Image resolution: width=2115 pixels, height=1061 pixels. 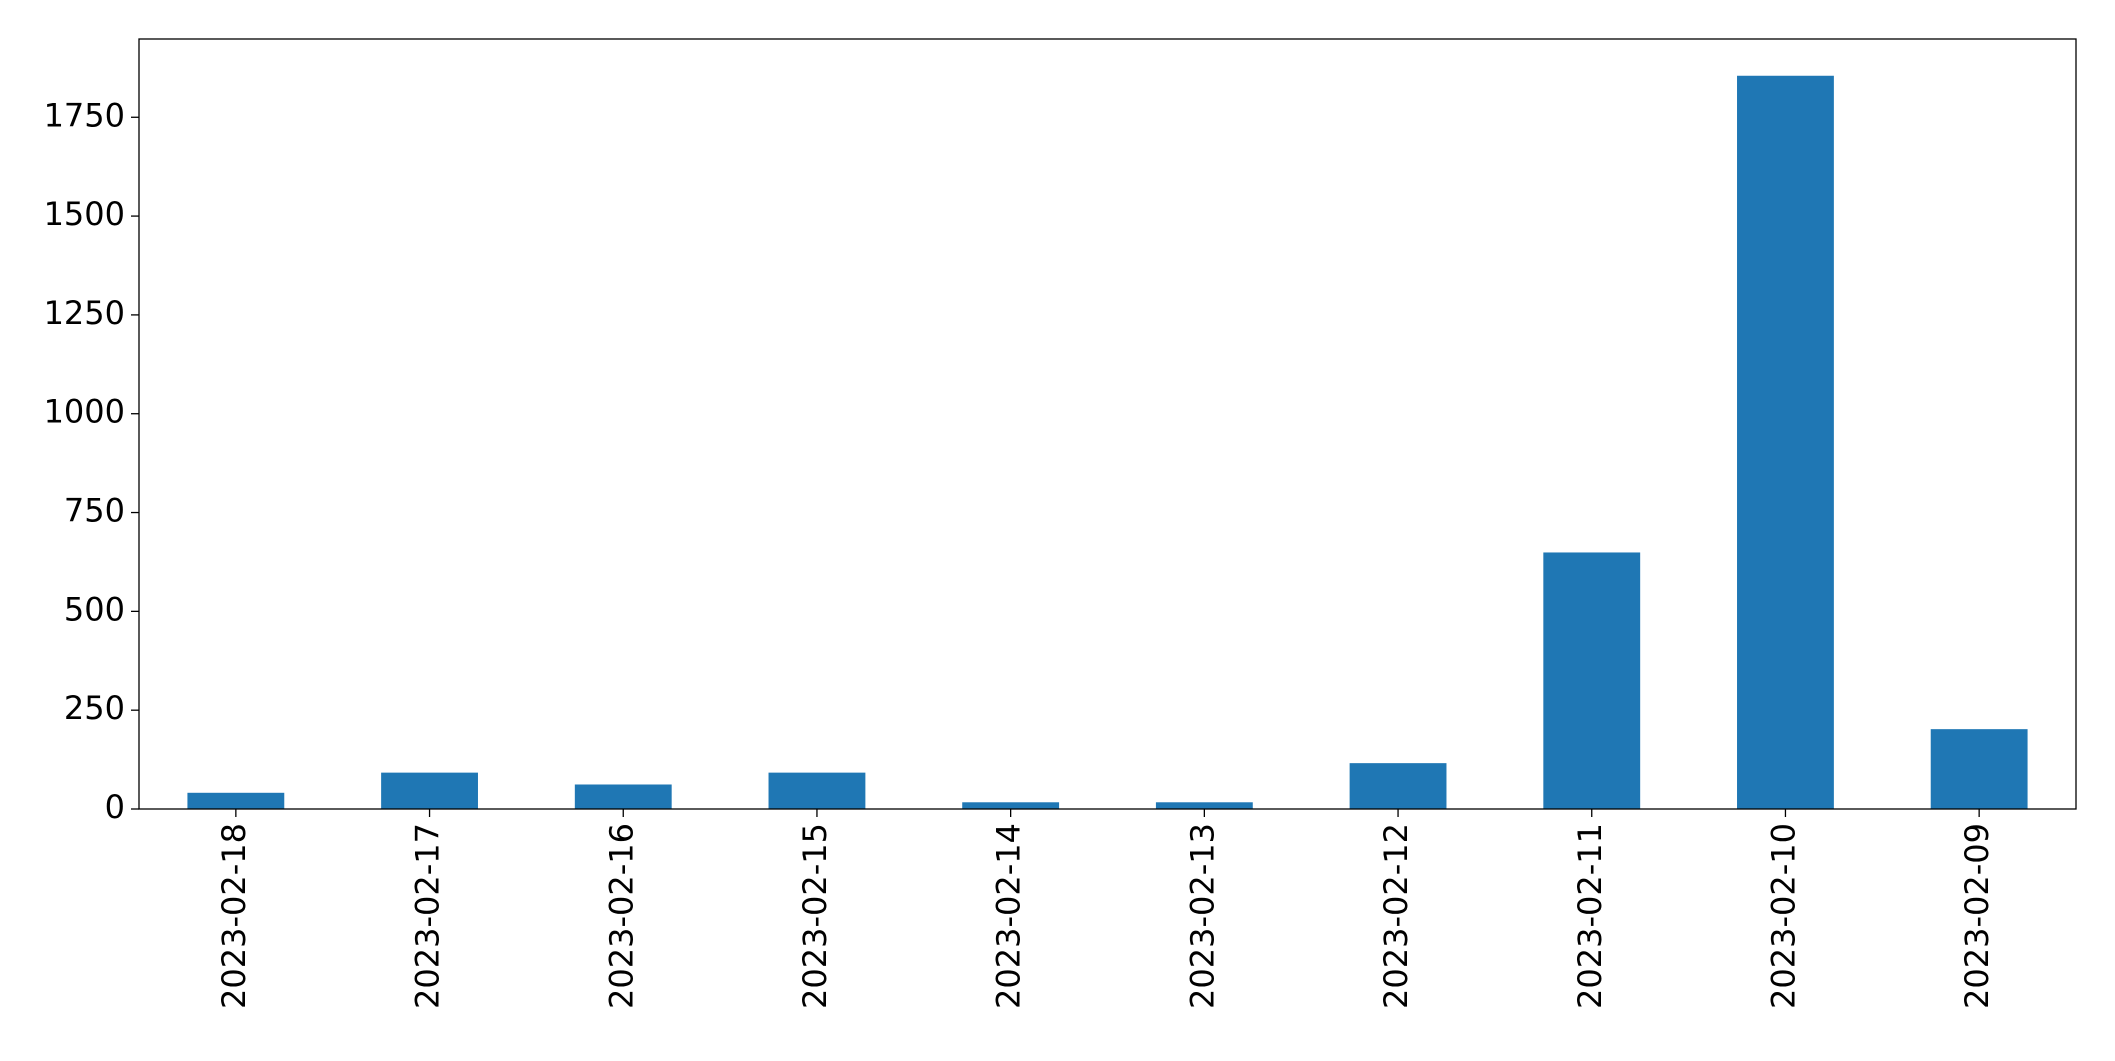 What do you see at coordinates (84, 313) in the screenshot?
I see `y-tick-label: 1250` at bounding box center [84, 313].